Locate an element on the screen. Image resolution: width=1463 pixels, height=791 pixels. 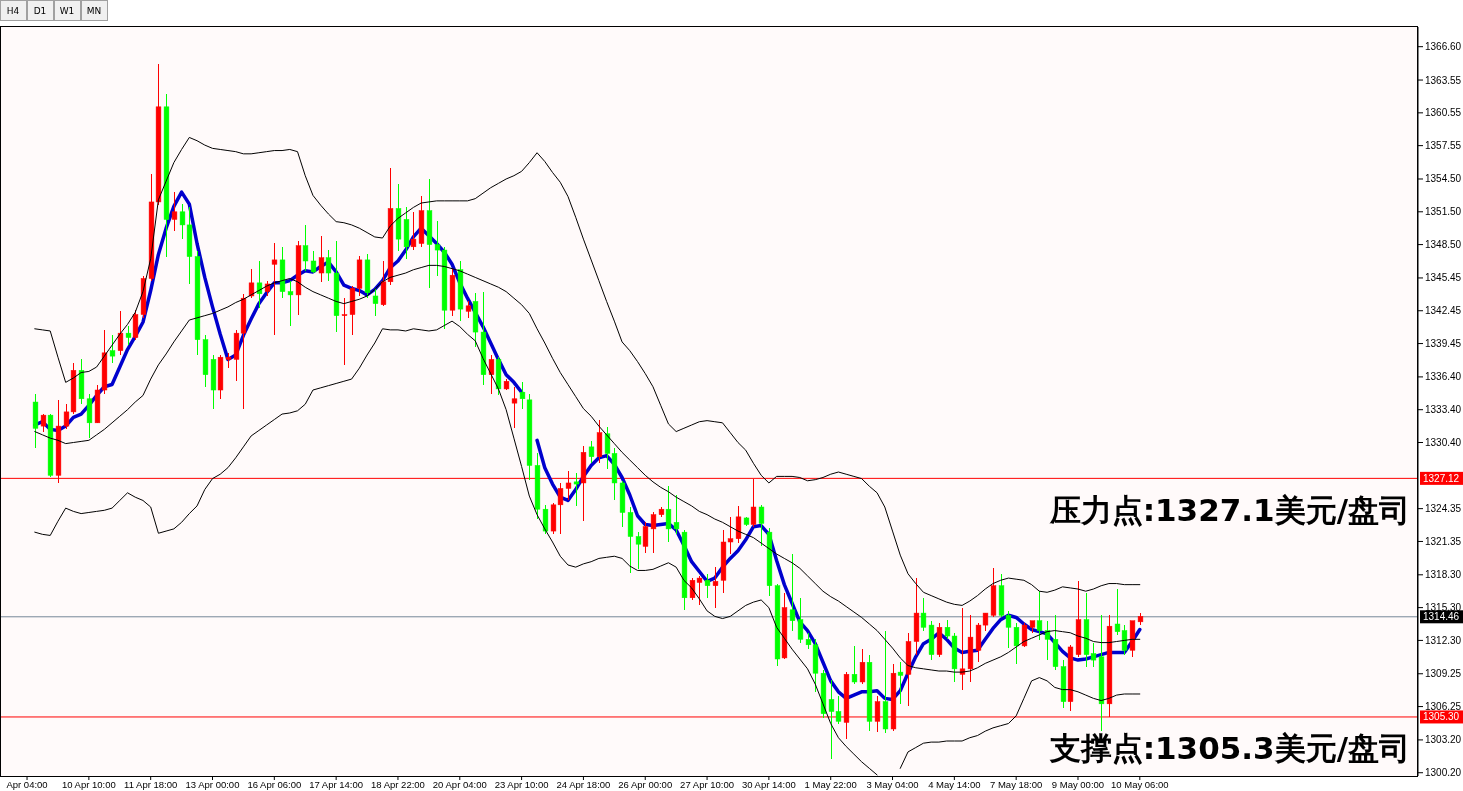
x-tick-label: 24 Apr 18:00 is located at coordinates (583, 784).